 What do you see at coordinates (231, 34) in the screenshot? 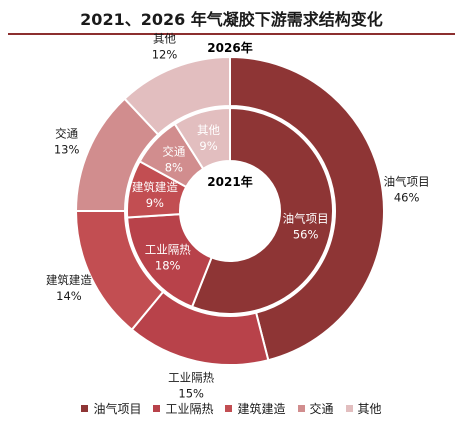
I see `title-divider` at bounding box center [231, 34].